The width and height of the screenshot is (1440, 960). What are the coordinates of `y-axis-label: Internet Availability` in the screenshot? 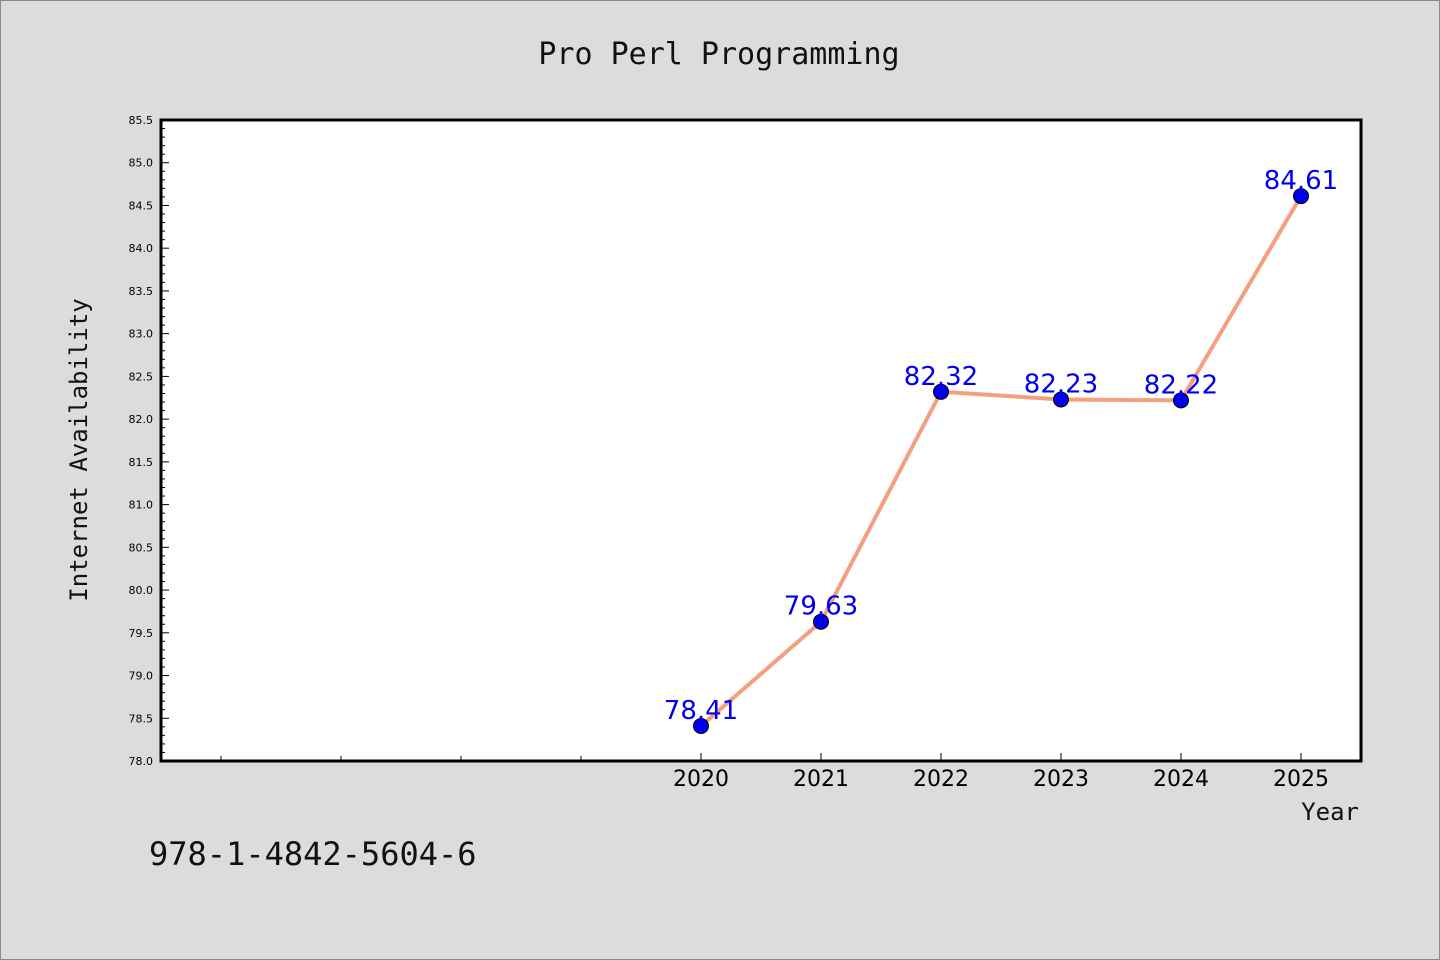 It's located at (79, 449).